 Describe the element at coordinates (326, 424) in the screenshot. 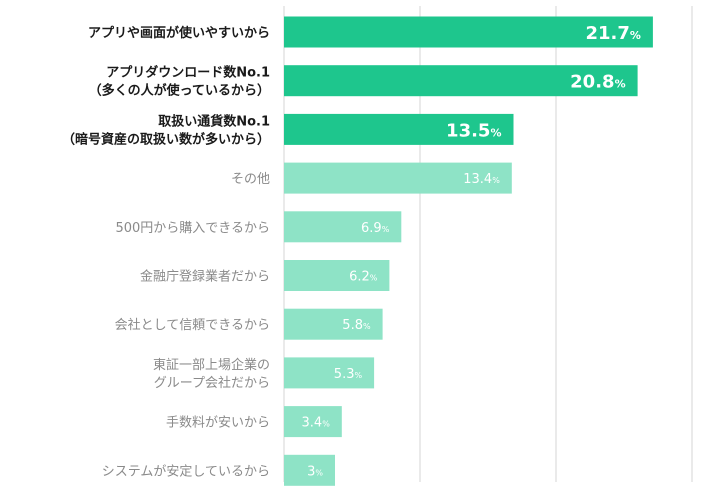

I see `value-unit-8: %` at that location.